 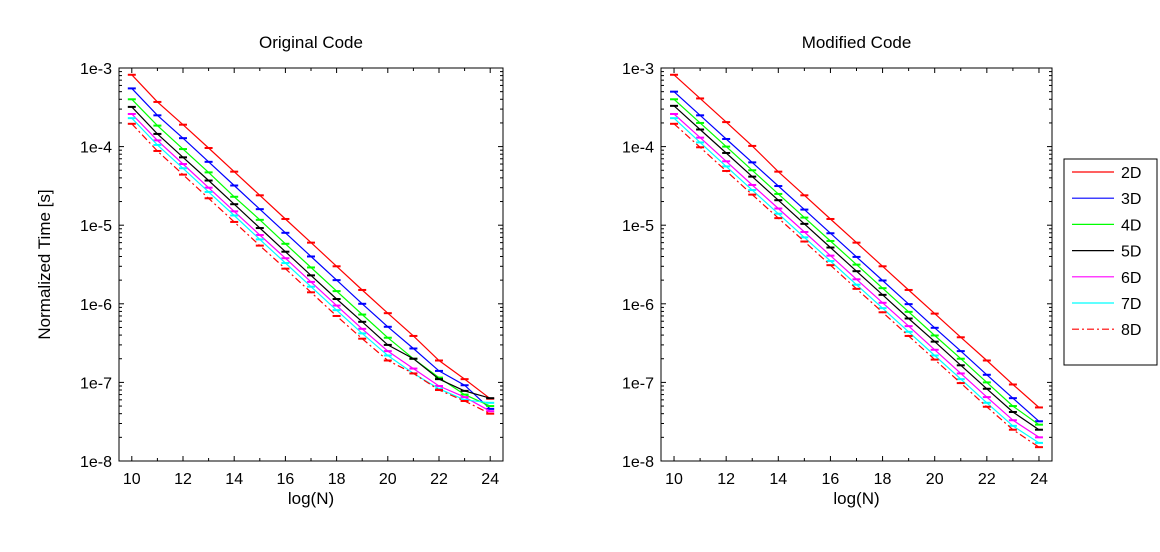 I want to click on legend-label-4D: 4D, so click(x=1131, y=225).